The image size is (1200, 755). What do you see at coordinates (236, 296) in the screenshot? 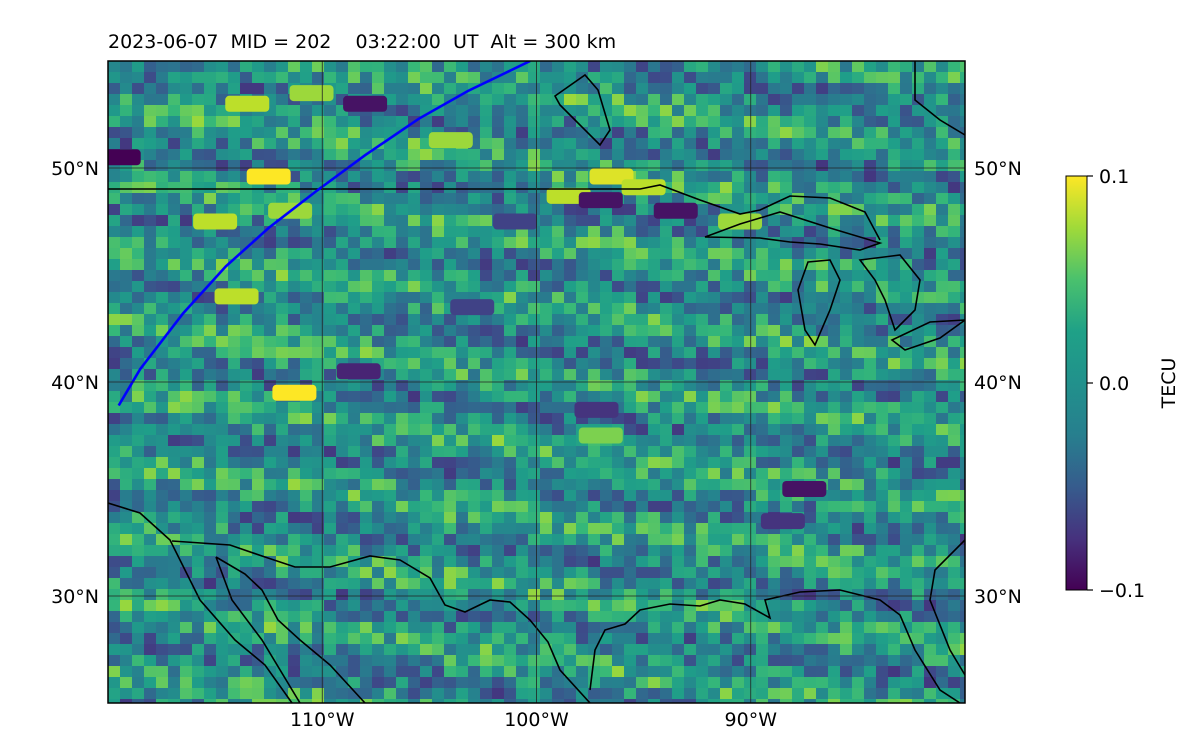
I see `tec-patch` at bounding box center [236, 296].